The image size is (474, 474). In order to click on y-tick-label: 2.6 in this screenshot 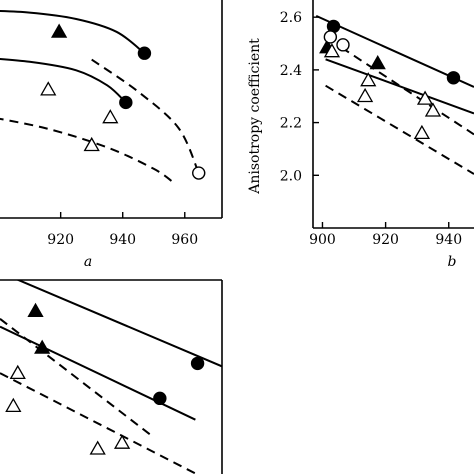, I will do `click(291, 18)`.